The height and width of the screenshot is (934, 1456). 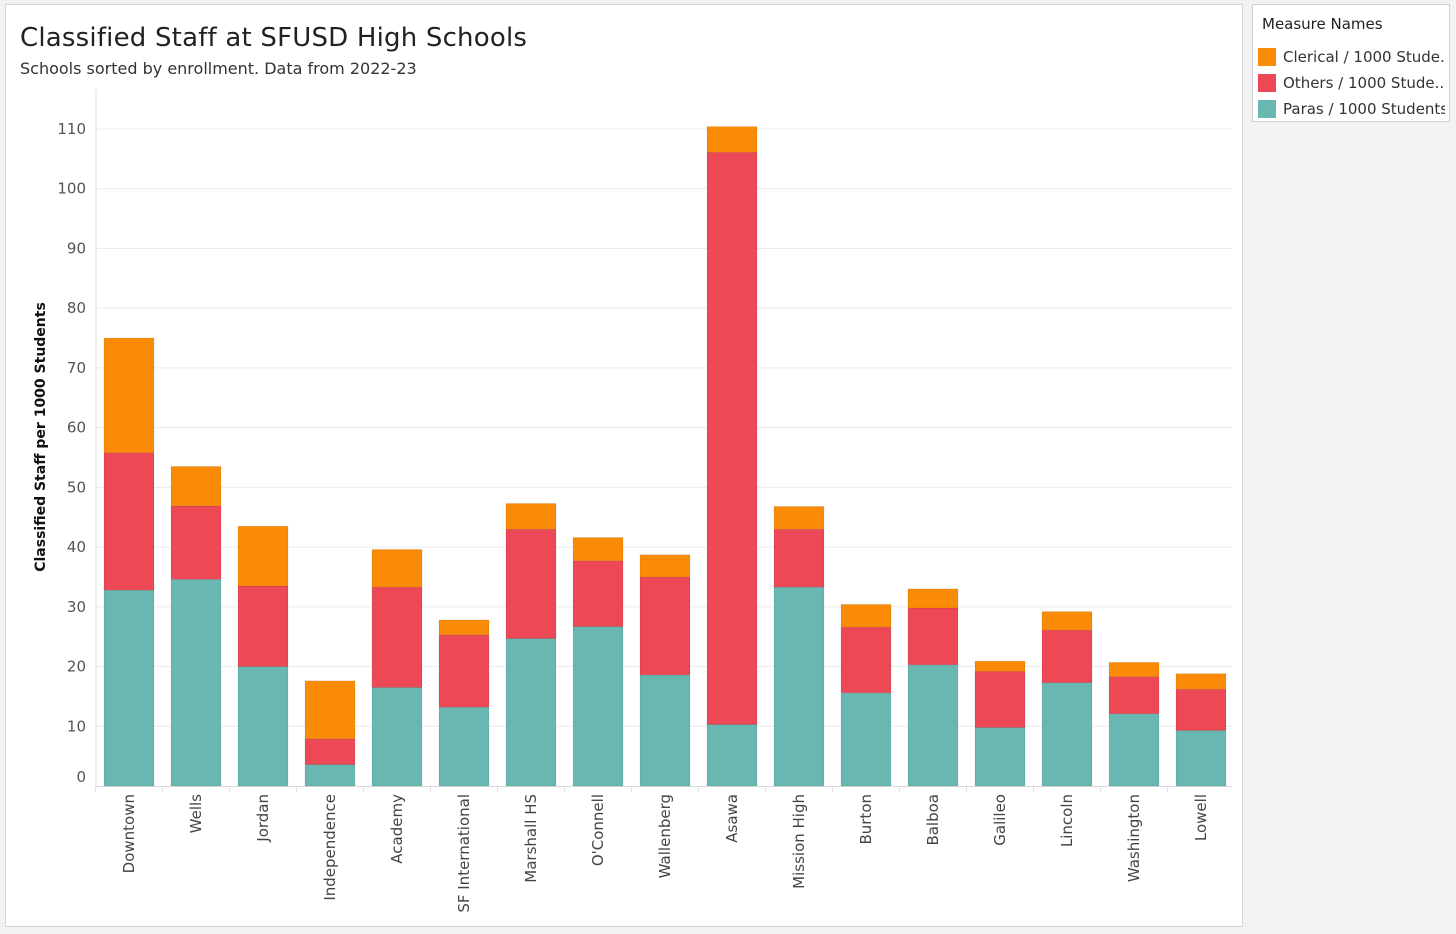 What do you see at coordinates (76, 308) in the screenshot?
I see `y-tick-label: 80` at bounding box center [76, 308].